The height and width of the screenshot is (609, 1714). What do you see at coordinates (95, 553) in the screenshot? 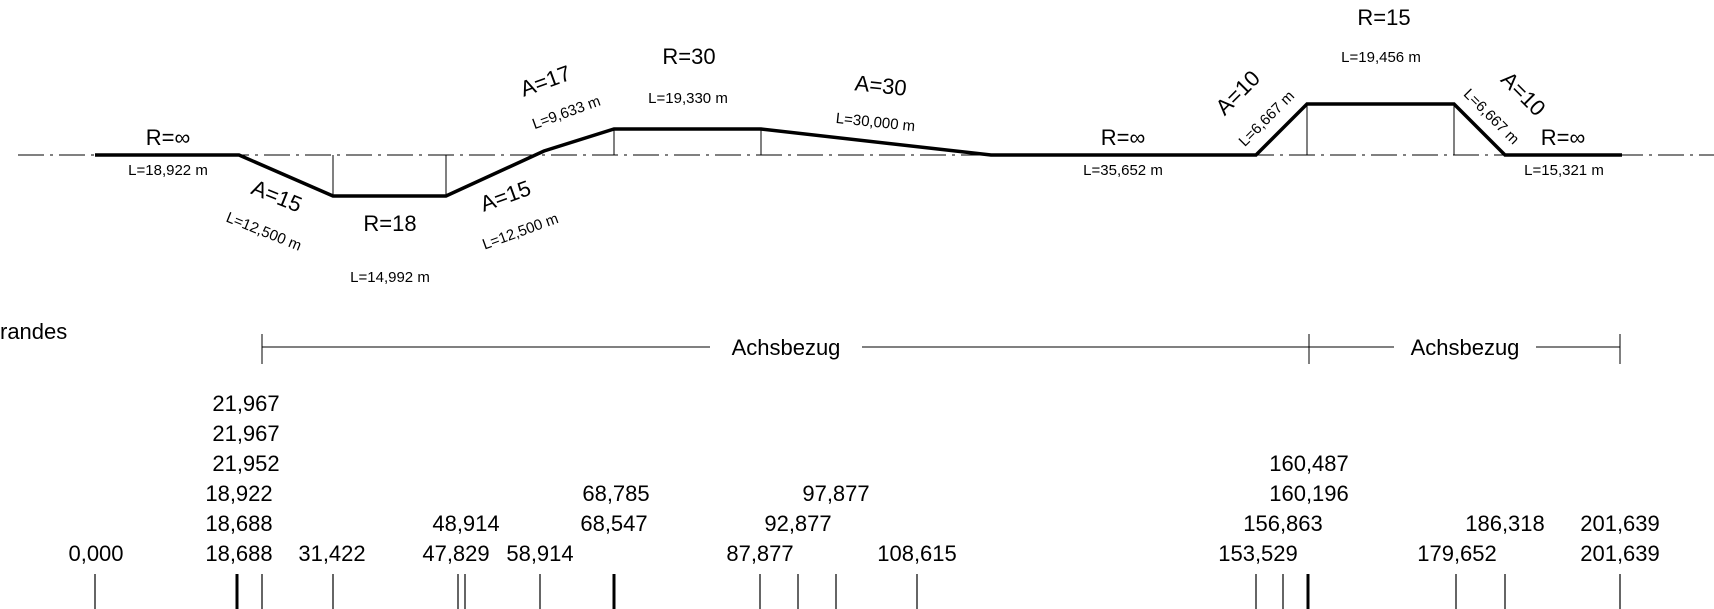
I see `station-value: 0,000` at bounding box center [95, 553].